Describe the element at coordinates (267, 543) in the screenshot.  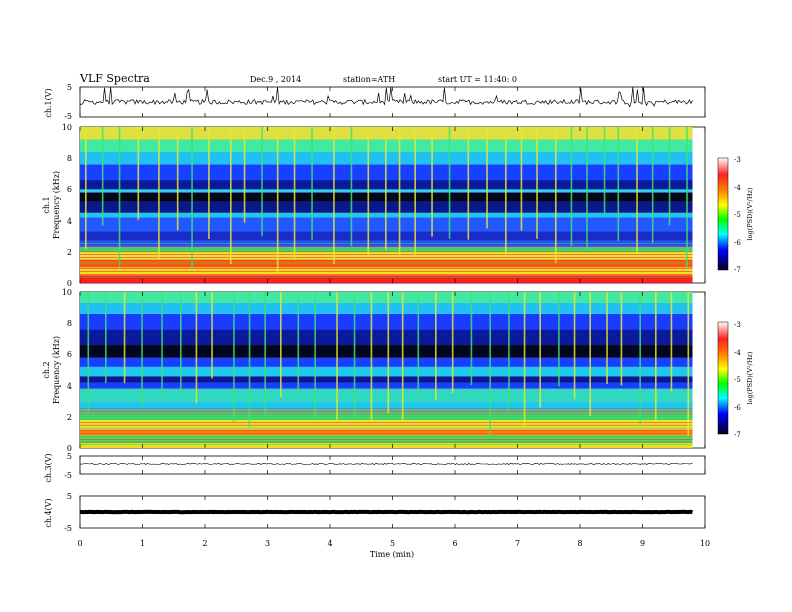
I see `x-tick-label: 3` at that location.